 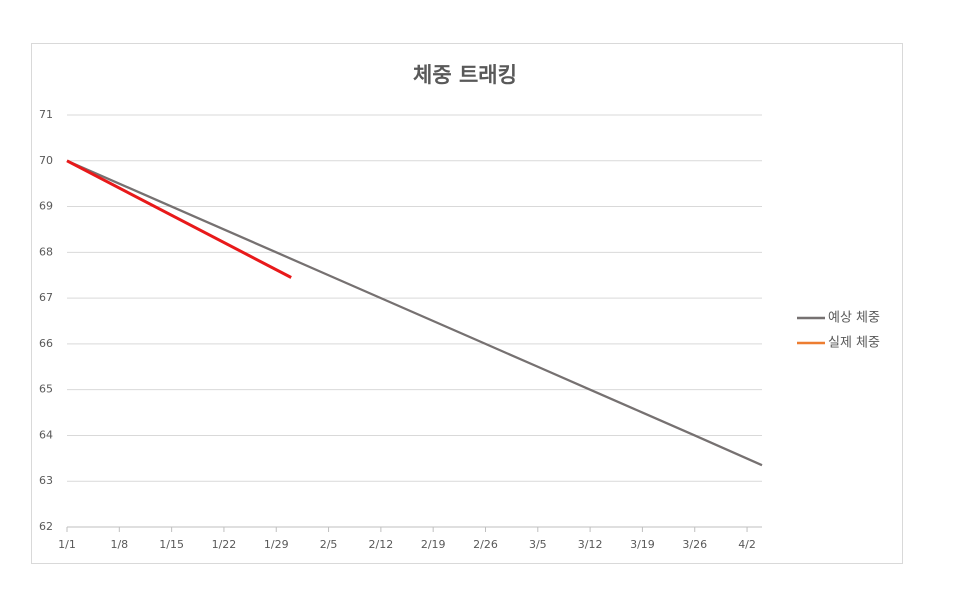 What do you see at coordinates (485, 544) in the screenshot?
I see `x-tick-label: 2/26` at bounding box center [485, 544].